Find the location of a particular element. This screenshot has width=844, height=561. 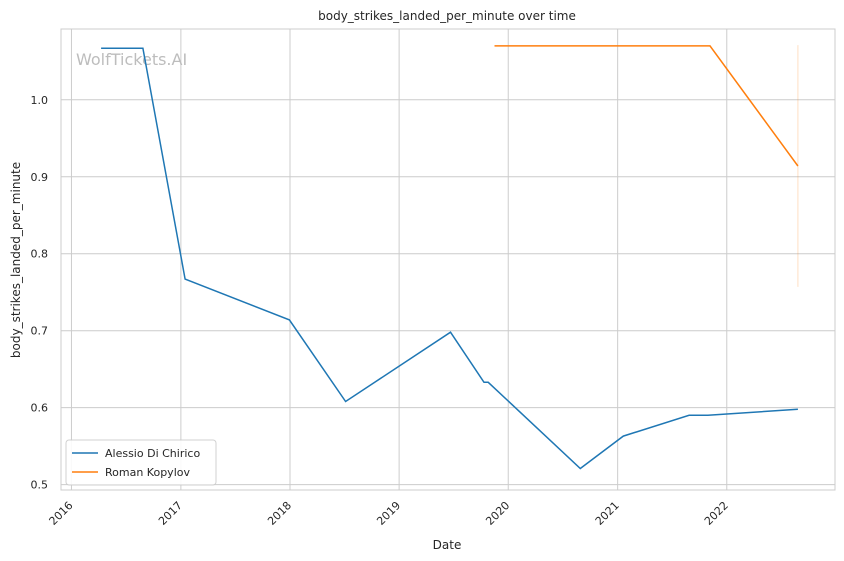

chart-title: body_strikes_landed_per_minute over time is located at coordinates (447, 16).